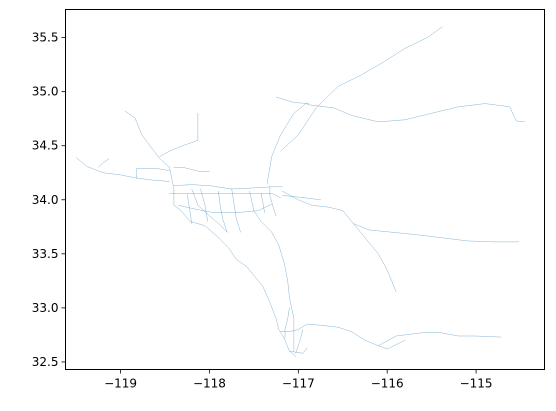 This screenshot has height=411, width=556. Describe the element at coordinates (209, 384) in the screenshot. I see `x-tick-label: −118` at that location.